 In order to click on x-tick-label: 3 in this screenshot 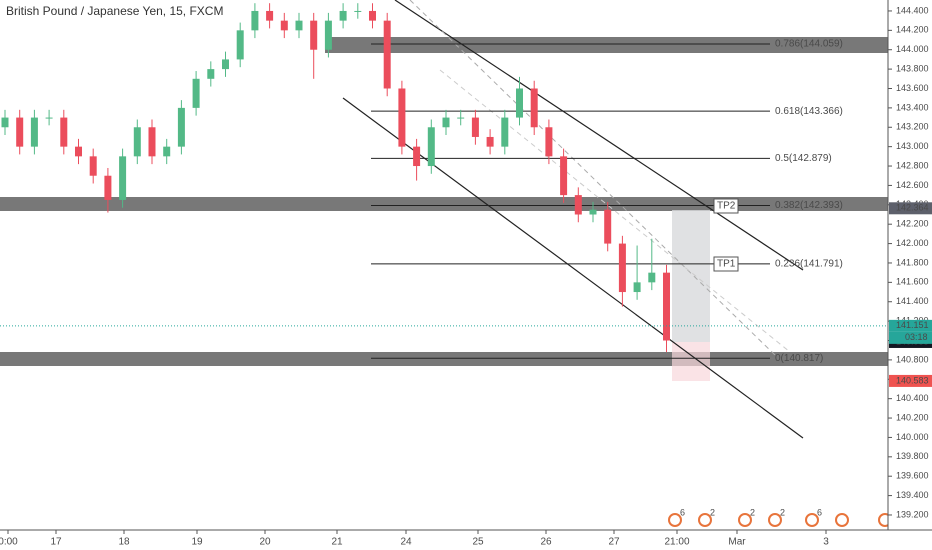, I will do `click(826, 542)`.